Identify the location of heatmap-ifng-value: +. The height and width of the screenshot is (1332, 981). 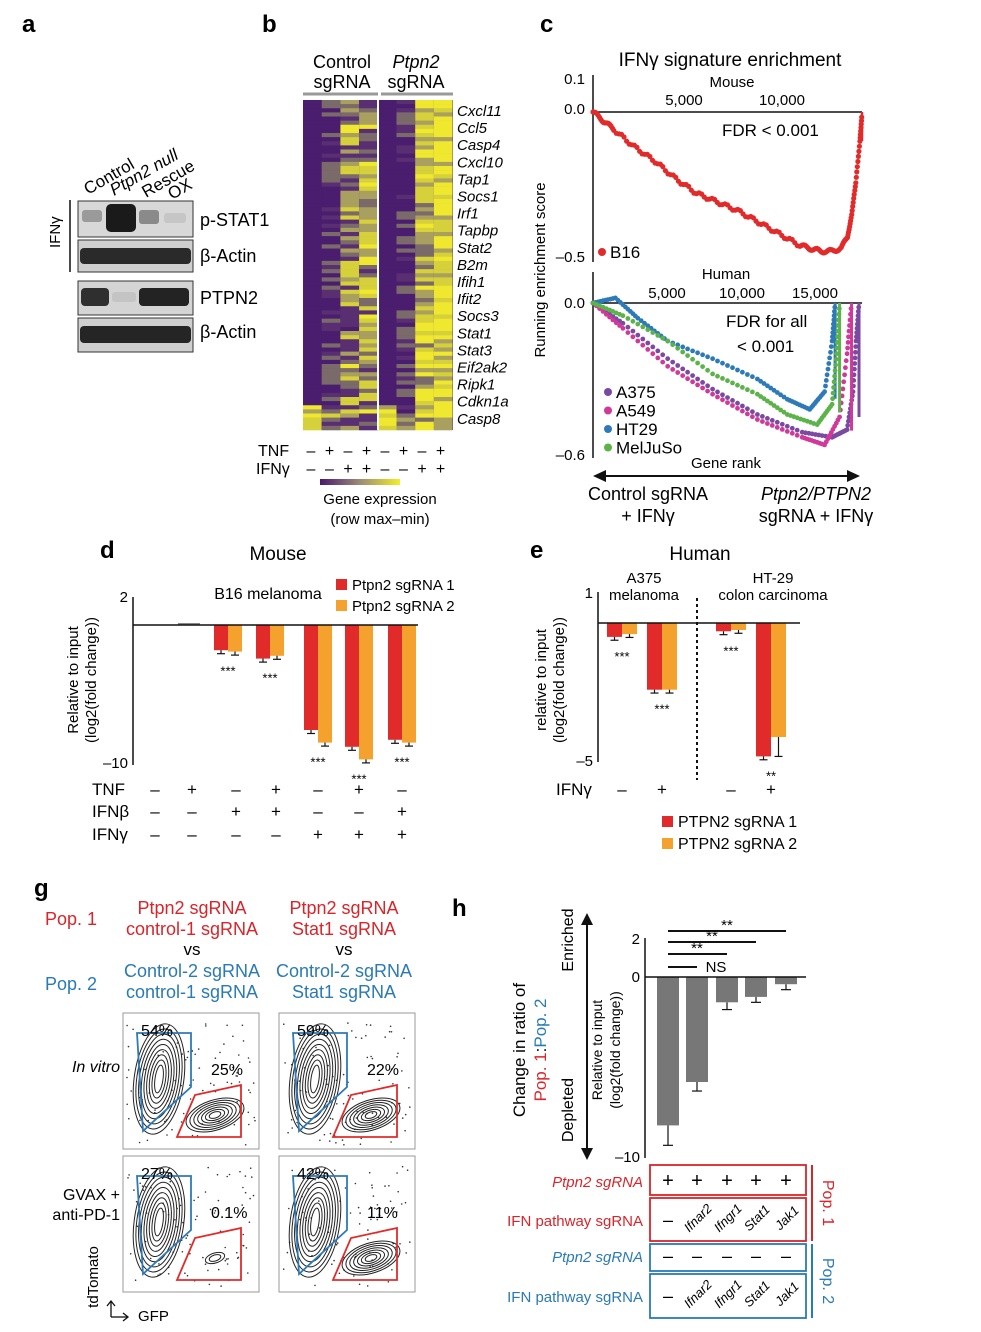
(421, 469).